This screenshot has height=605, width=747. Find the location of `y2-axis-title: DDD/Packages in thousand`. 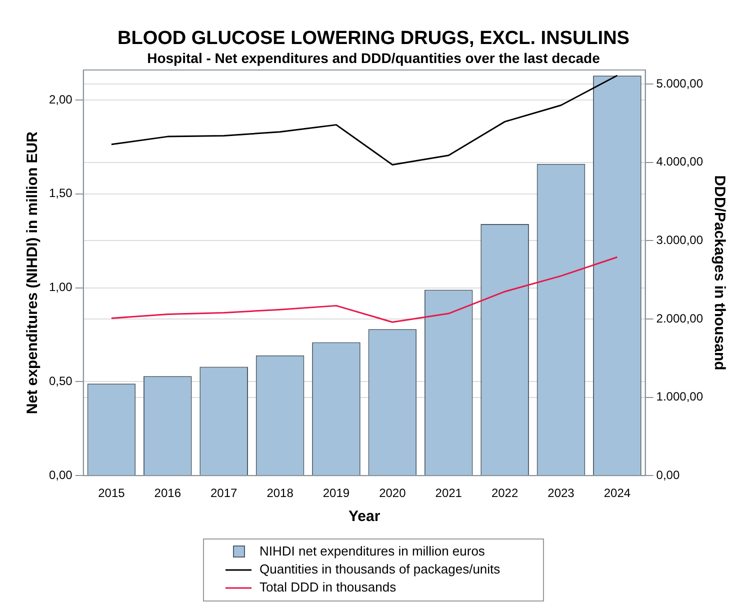

y2-axis-title: DDD/Packages in thousand is located at coordinates (719, 272).